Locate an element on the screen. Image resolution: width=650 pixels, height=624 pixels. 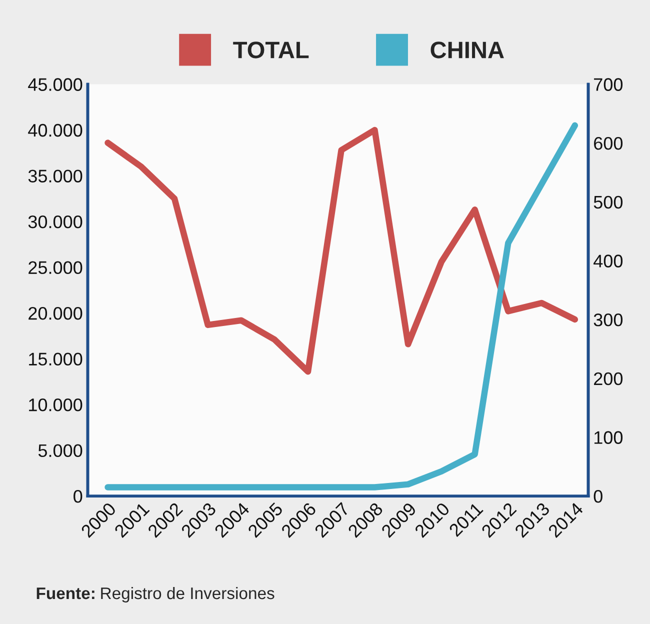
legend-label: CHINA is located at coordinates (467, 50).